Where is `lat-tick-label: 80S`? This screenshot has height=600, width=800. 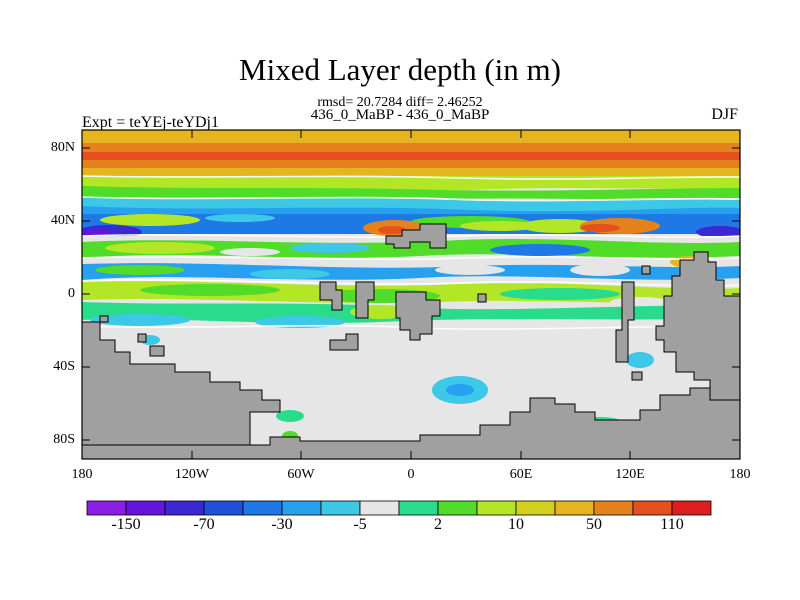
lat-tick-label: 80S is located at coordinates (64, 439).